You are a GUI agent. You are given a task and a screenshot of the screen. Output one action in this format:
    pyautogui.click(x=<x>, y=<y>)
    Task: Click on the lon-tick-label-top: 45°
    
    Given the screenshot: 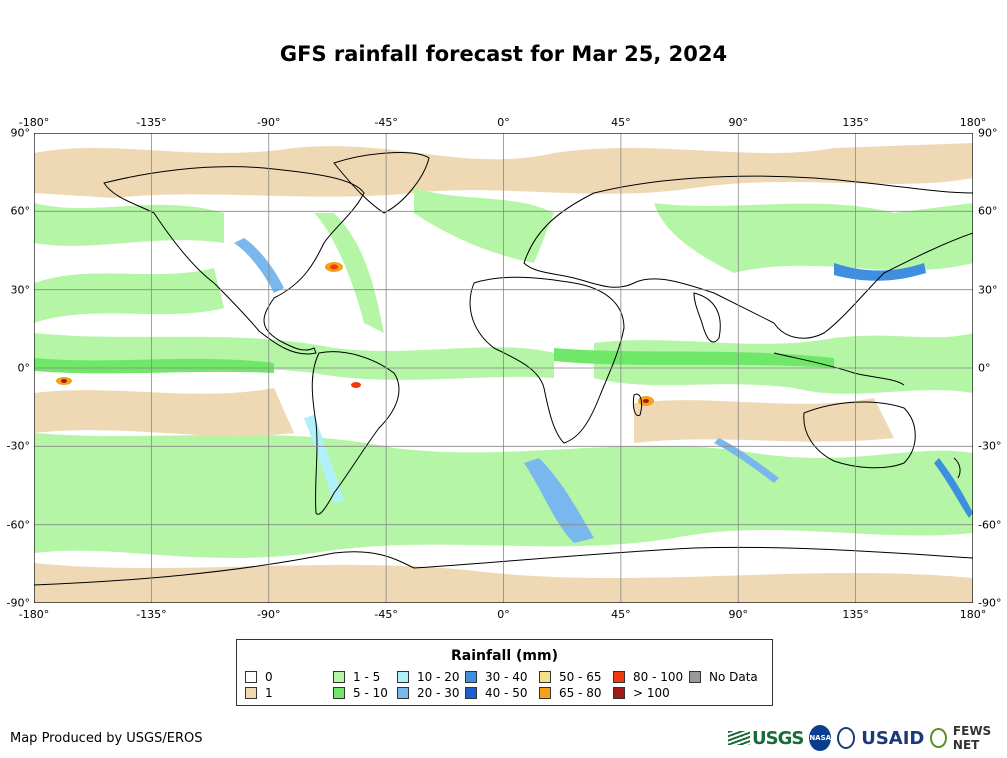 What is the action you would take?
    pyautogui.click(x=621, y=122)
    